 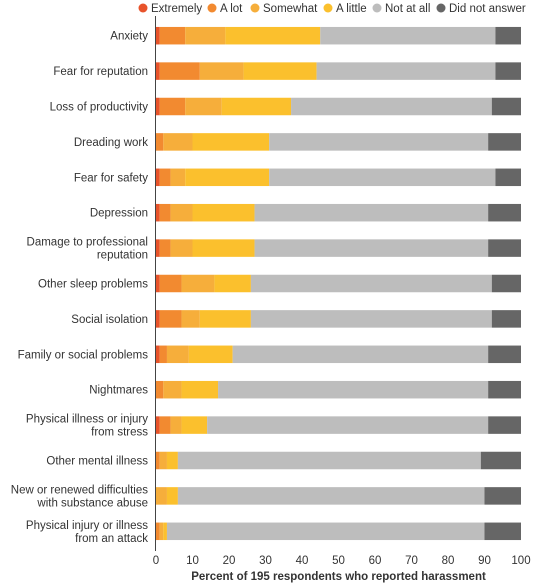 I want to click on category-label: Physical injury or illness, so click(x=87, y=526).